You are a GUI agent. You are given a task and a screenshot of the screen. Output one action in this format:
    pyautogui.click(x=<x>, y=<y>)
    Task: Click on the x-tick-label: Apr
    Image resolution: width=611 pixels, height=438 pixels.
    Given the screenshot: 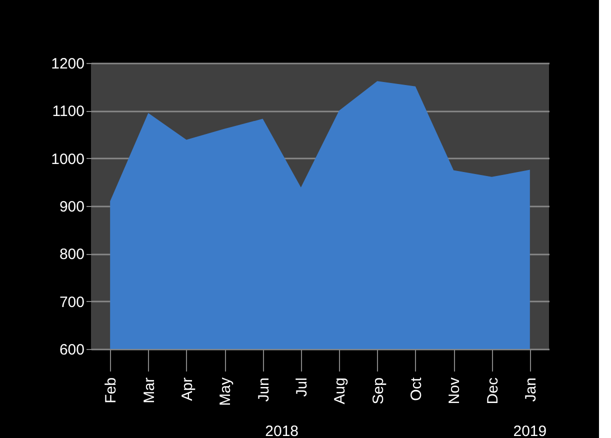 What is the action you would take?
    pyautogui.click(x=187, y=389)
    